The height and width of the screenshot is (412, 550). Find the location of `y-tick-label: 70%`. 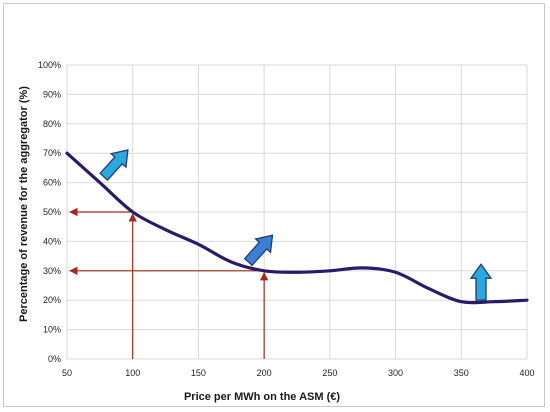

y-tick-label: 70% is located at coordinates (52, 153).